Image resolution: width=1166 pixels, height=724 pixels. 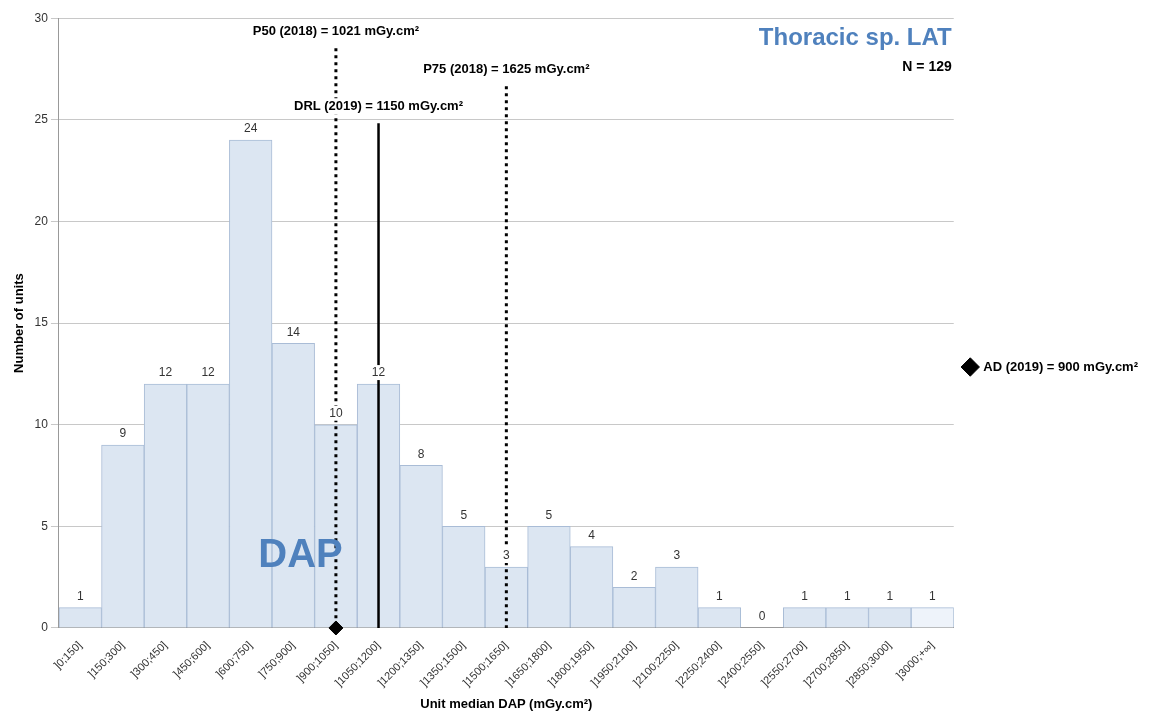 I want to click on data-label: 10, so click(x=336, y=413).